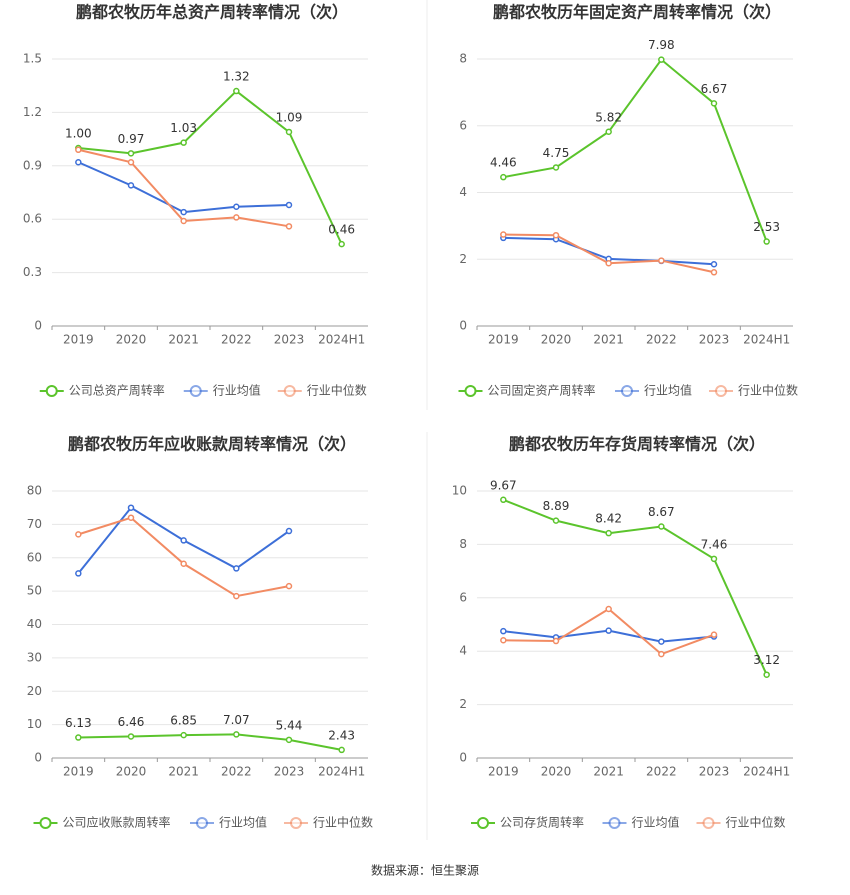 The image size is (850, 895). What do you see at coordinates (32, 112) in the screenshot?
I see `y-tick-label: 1.2` at bounding box center [32, 112].